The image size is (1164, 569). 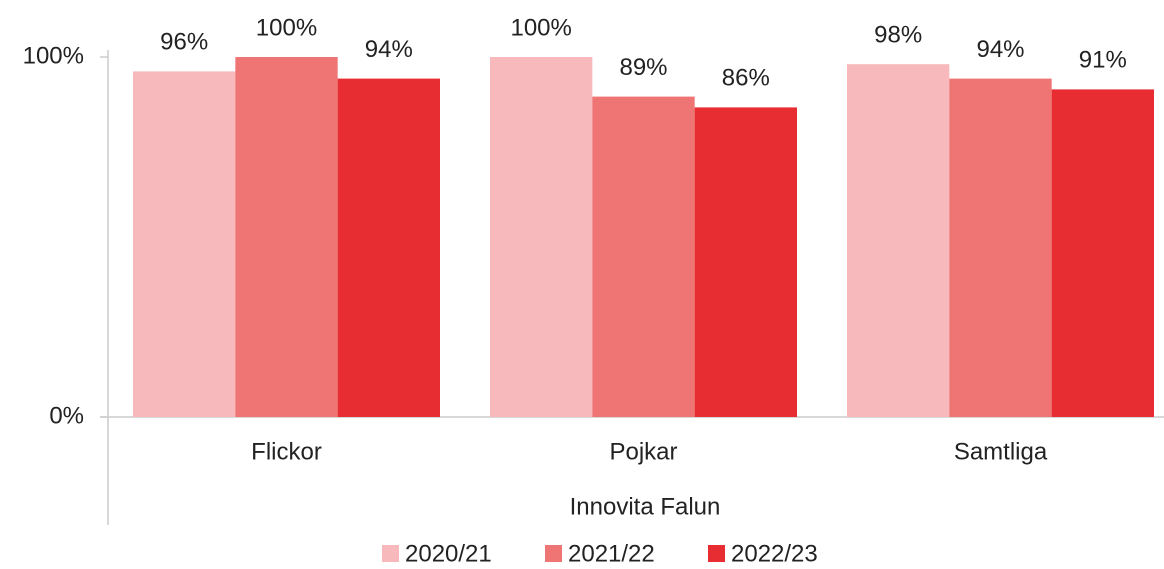 I want to click on y-tick-label: 100%, so click(x=53, y=55).